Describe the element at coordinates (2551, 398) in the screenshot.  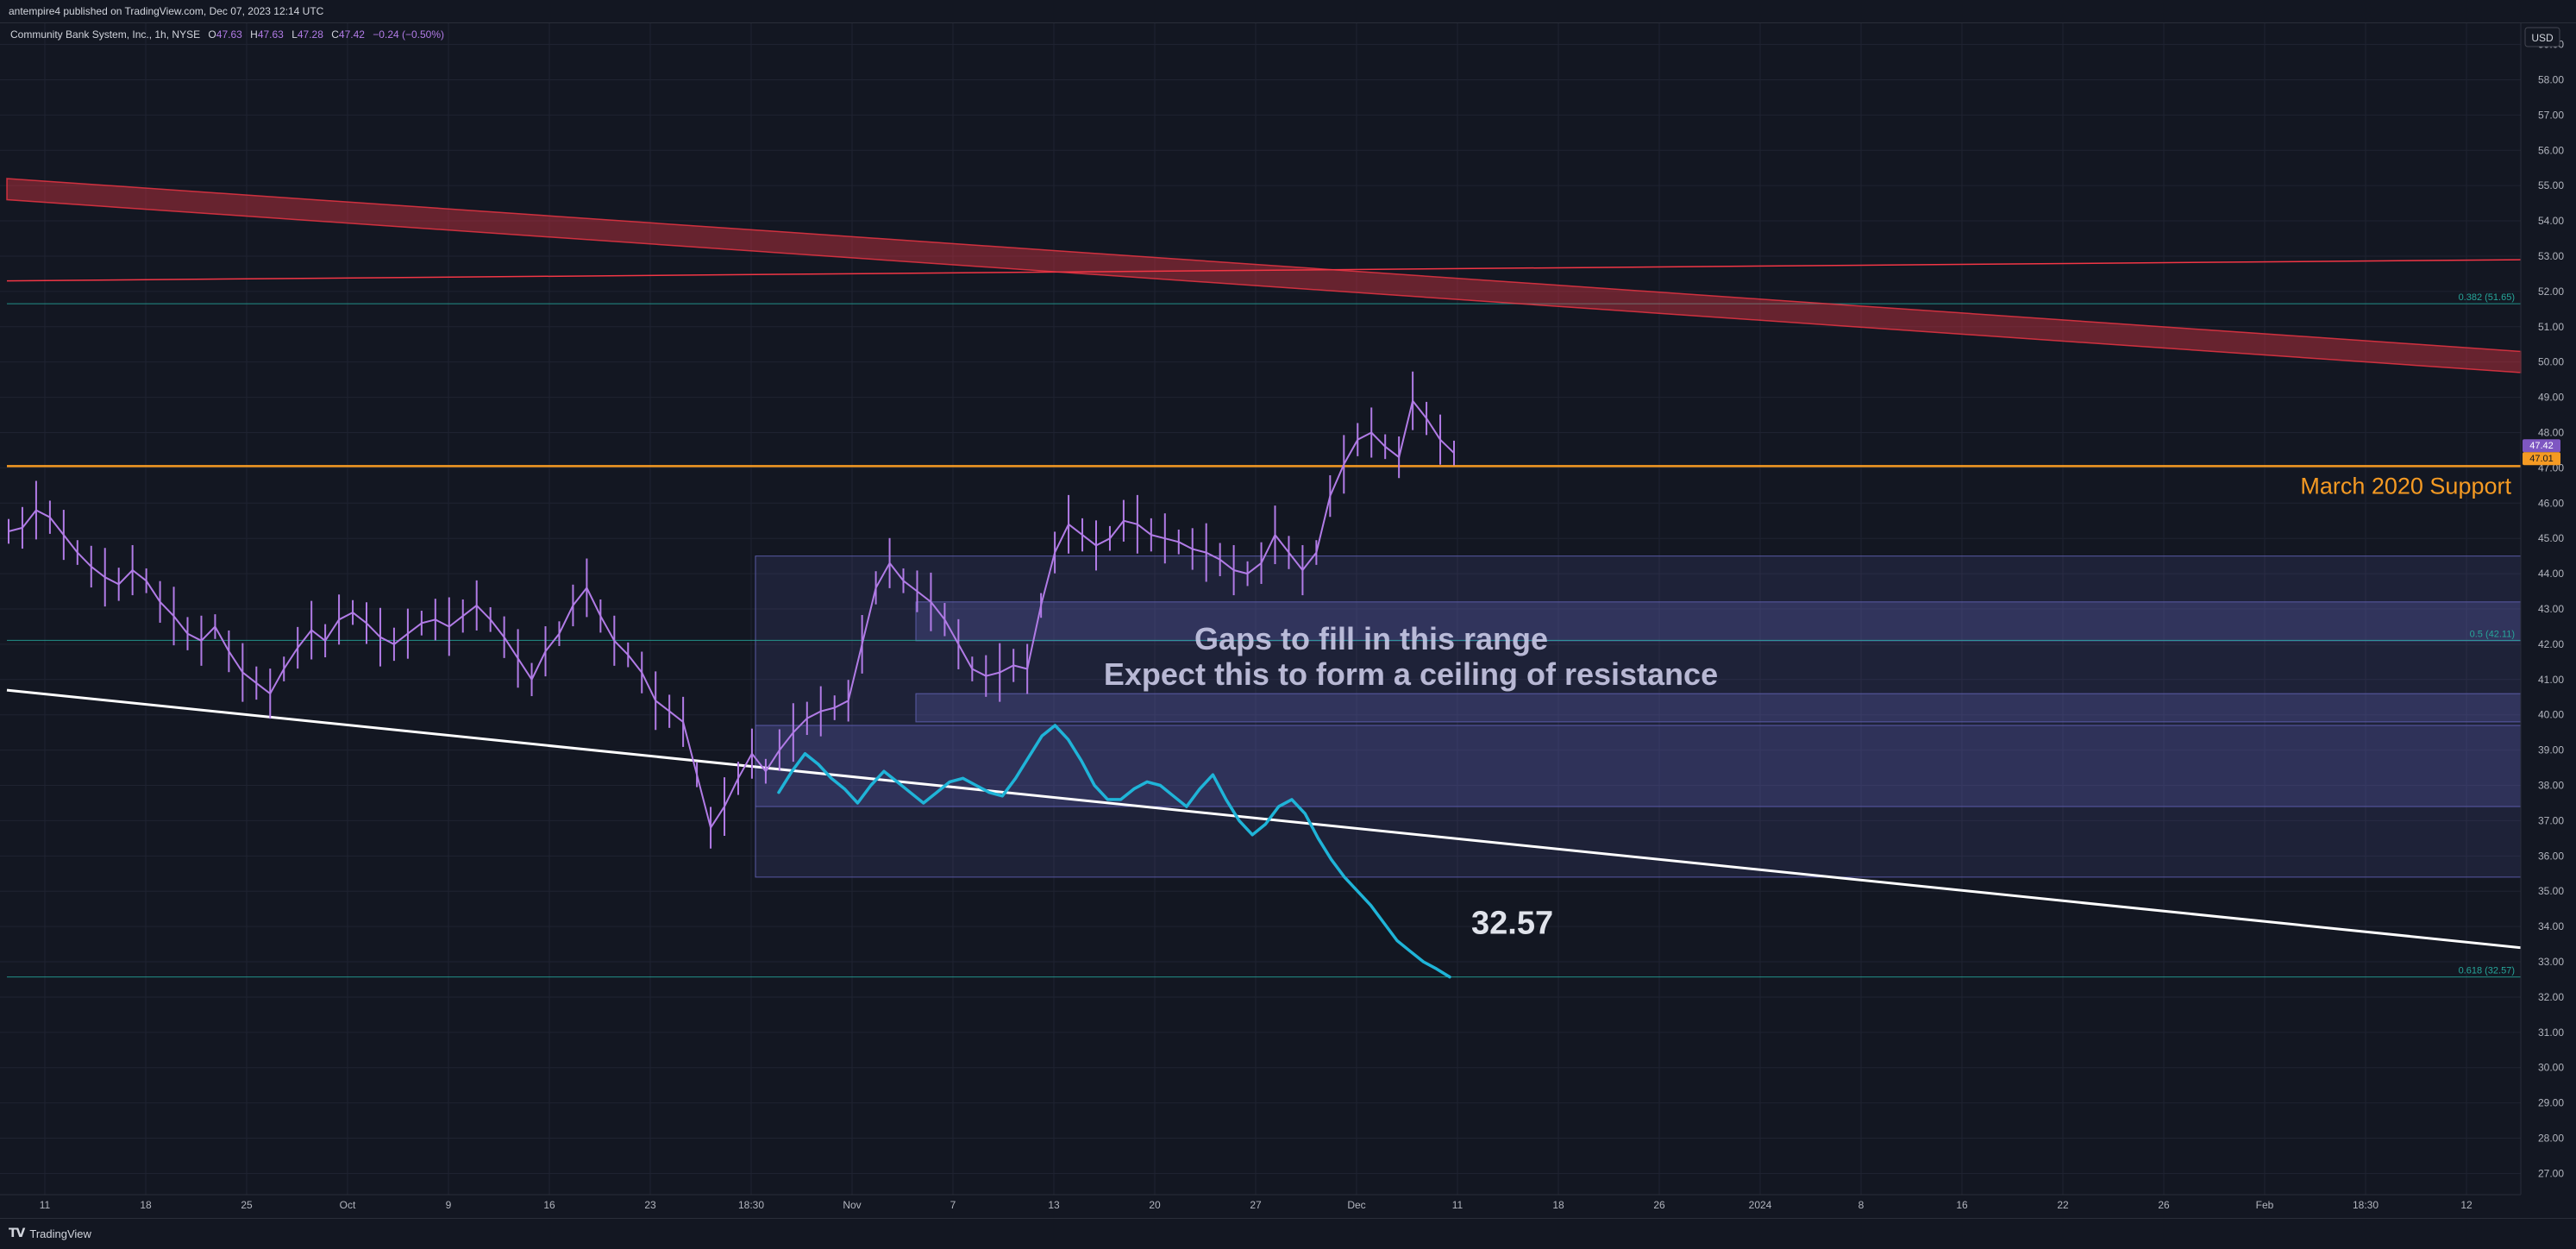
I see `price-tick-label: 49.00` at that location.